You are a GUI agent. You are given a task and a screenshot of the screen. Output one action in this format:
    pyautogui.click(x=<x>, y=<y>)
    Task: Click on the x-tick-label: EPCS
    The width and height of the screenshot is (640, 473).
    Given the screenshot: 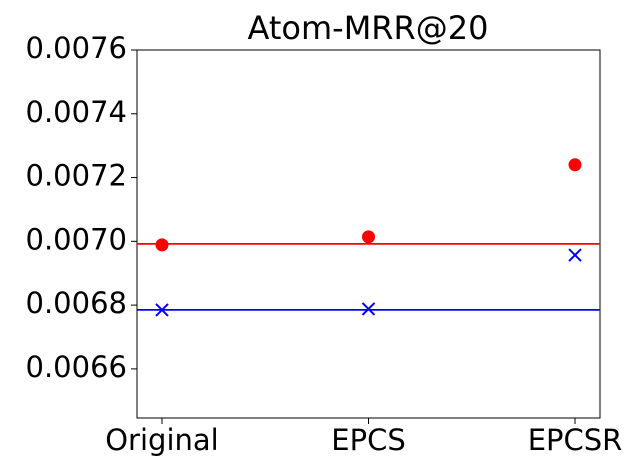 What is the action you would take?
    pyautogui.click(x=368, y=440)
    